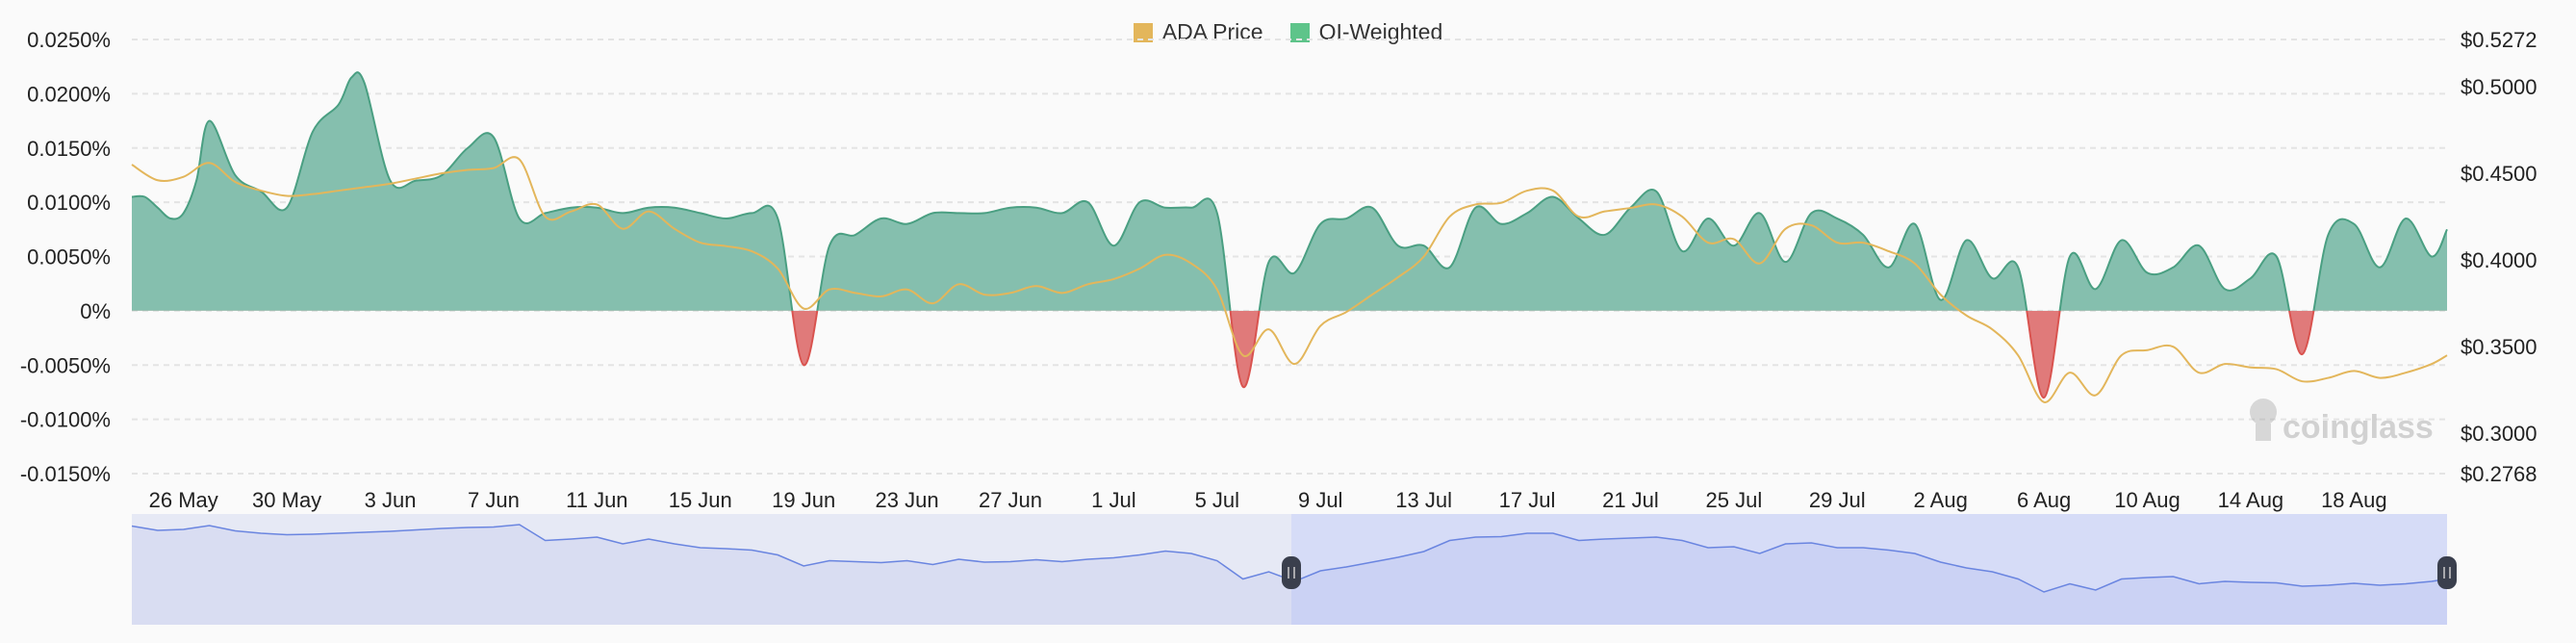 The width and height of the screenshot is (2576, 643). What do you see at coordinates (69, 203) in the screenshot?
I see `y-left-tick-label: 0.0100%` at bounding box center [69, 203].